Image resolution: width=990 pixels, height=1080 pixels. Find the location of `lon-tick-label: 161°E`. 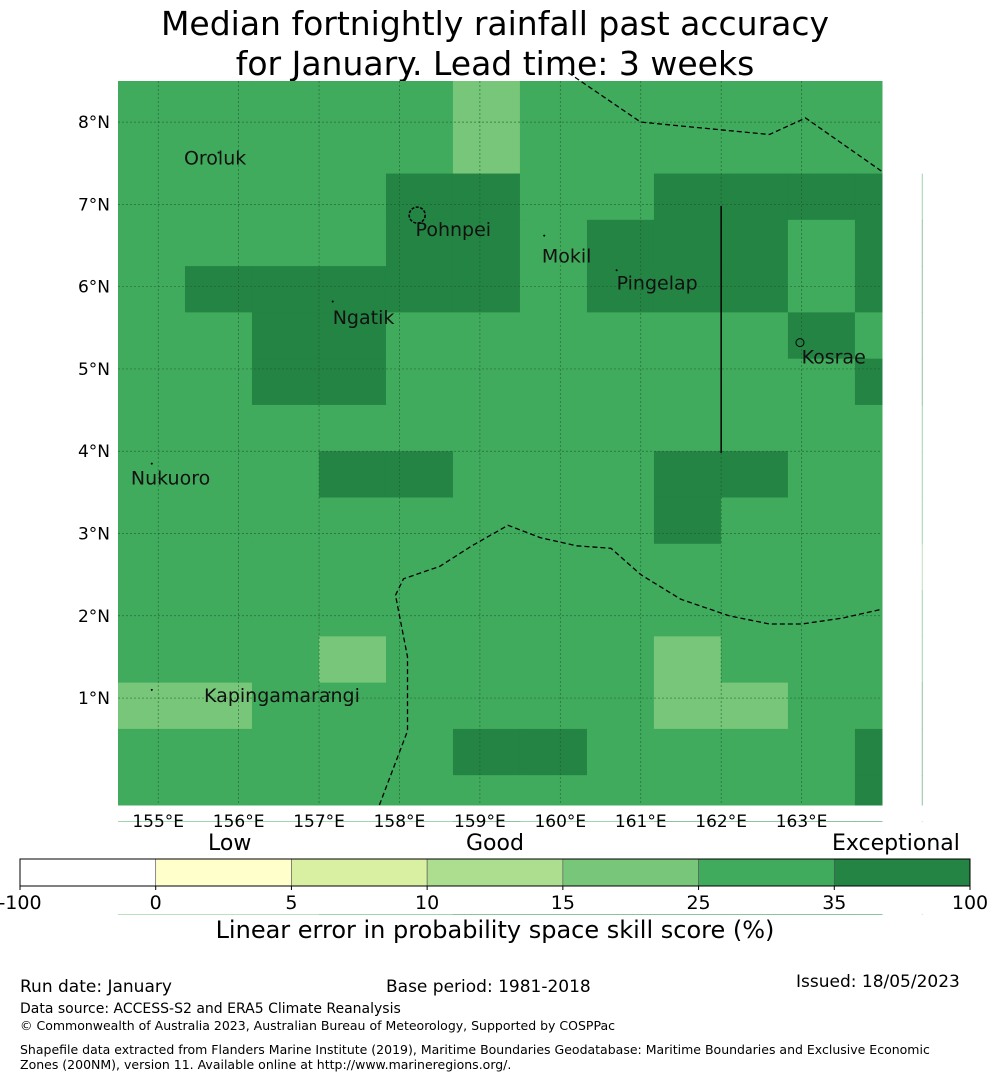

lon-tick-label: 161°E is located at coordinates (641, 822).